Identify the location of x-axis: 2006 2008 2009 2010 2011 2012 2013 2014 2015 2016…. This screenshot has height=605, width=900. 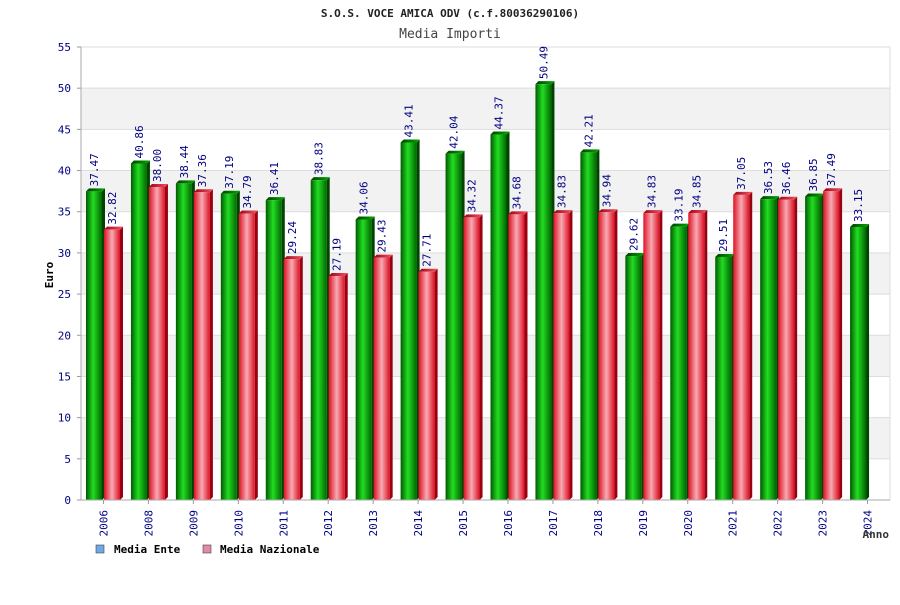
(485, 518).